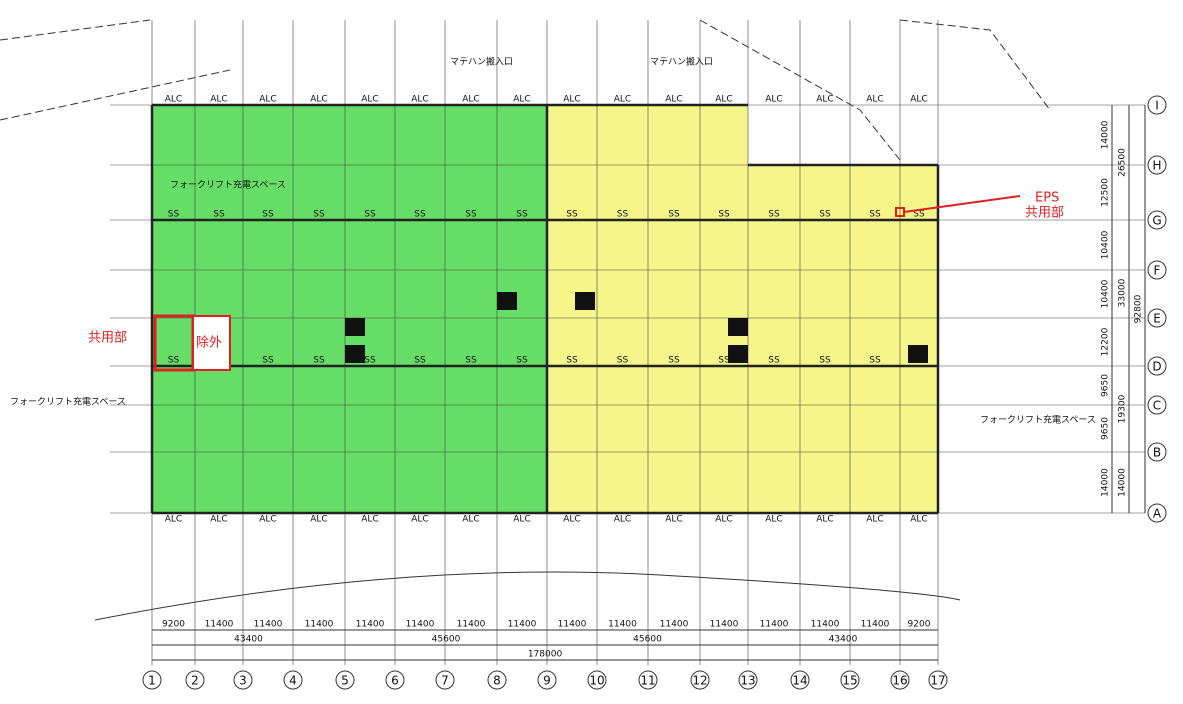 The width and height of the screenshot is (1183, 704). Describe the element at coordinates (1156, 166) in the screenshot. I see `row-label: H` at that location.